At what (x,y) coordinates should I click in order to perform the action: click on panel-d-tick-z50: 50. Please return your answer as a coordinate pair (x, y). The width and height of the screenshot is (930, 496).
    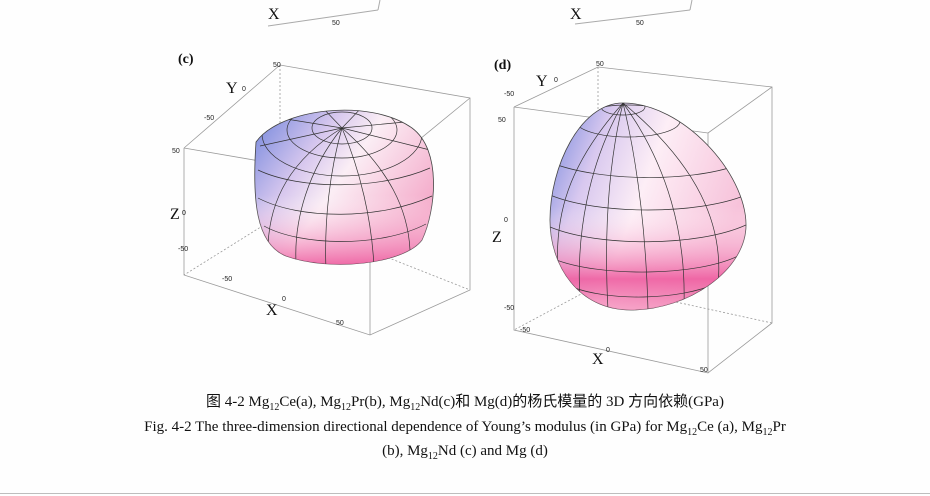
    Looking at the image, I should click on (502, 120).